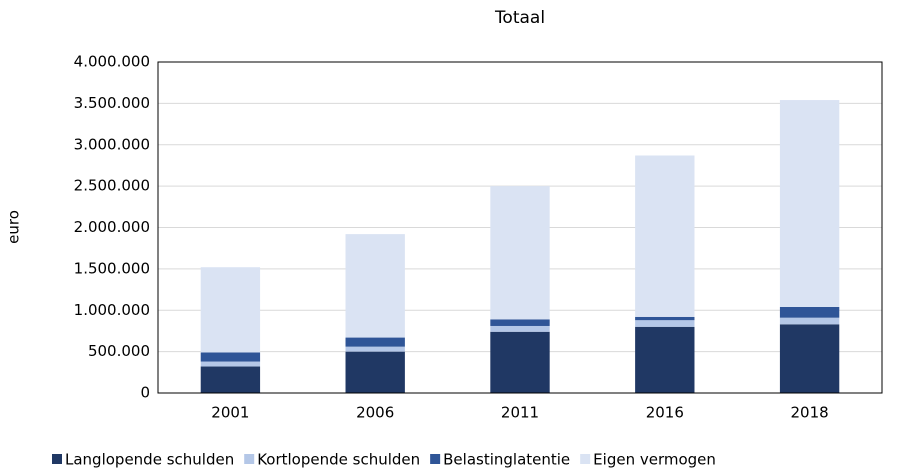 This screenshot has width=897, height=476. Describe the element at coordinates (519, 18) in the screenshot. I see `chart-title: Totaal` at that location.